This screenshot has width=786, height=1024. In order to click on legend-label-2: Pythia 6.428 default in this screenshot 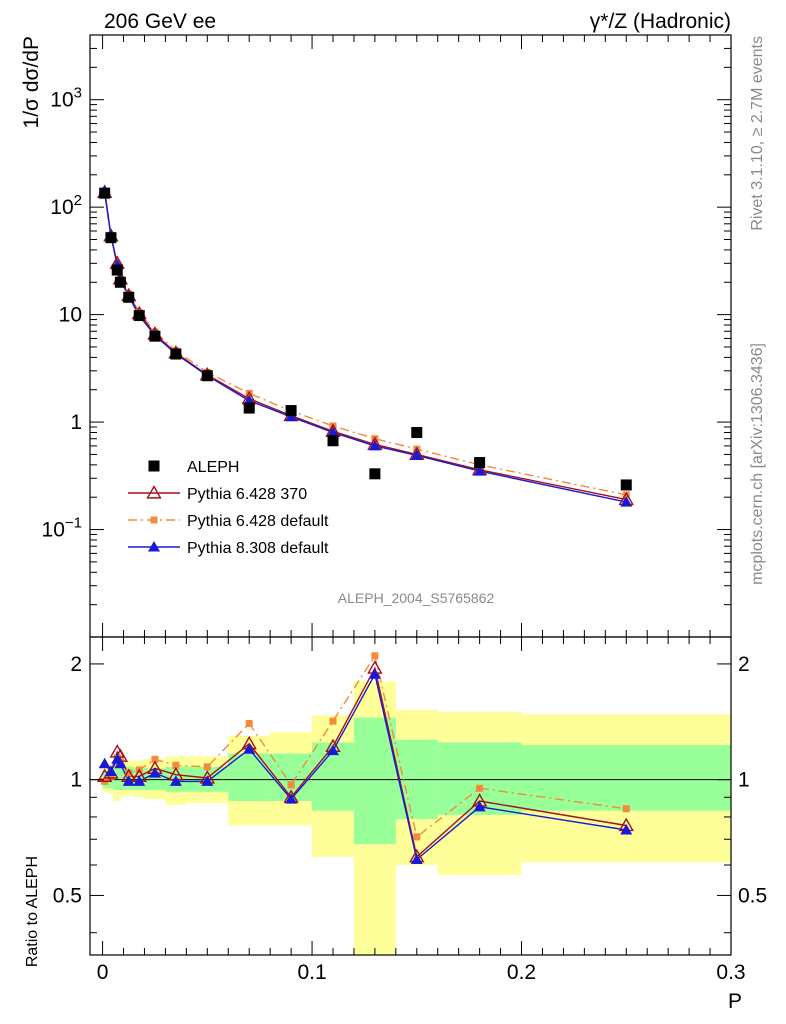, I will do `click(258, 521)`.